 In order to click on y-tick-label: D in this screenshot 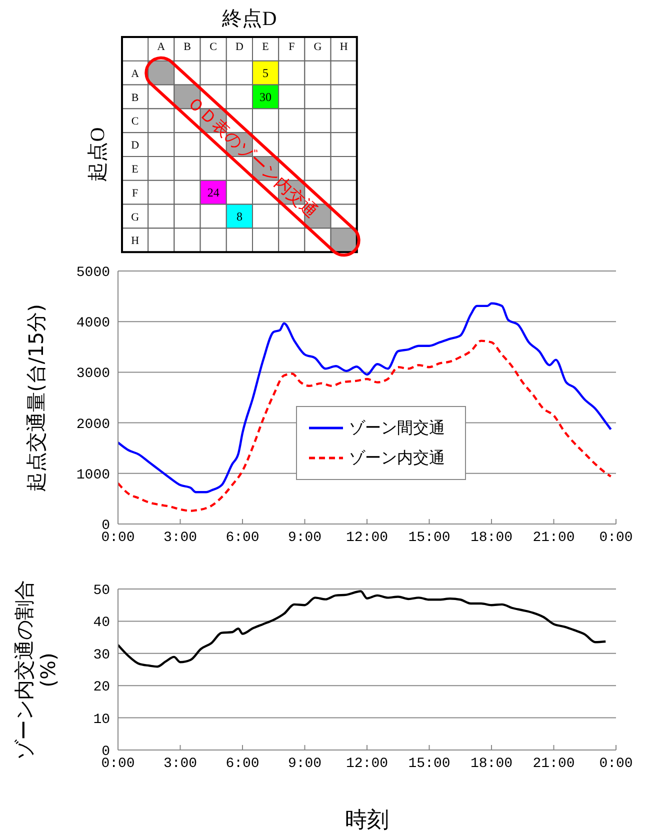, I will do `click(135, 146)`.